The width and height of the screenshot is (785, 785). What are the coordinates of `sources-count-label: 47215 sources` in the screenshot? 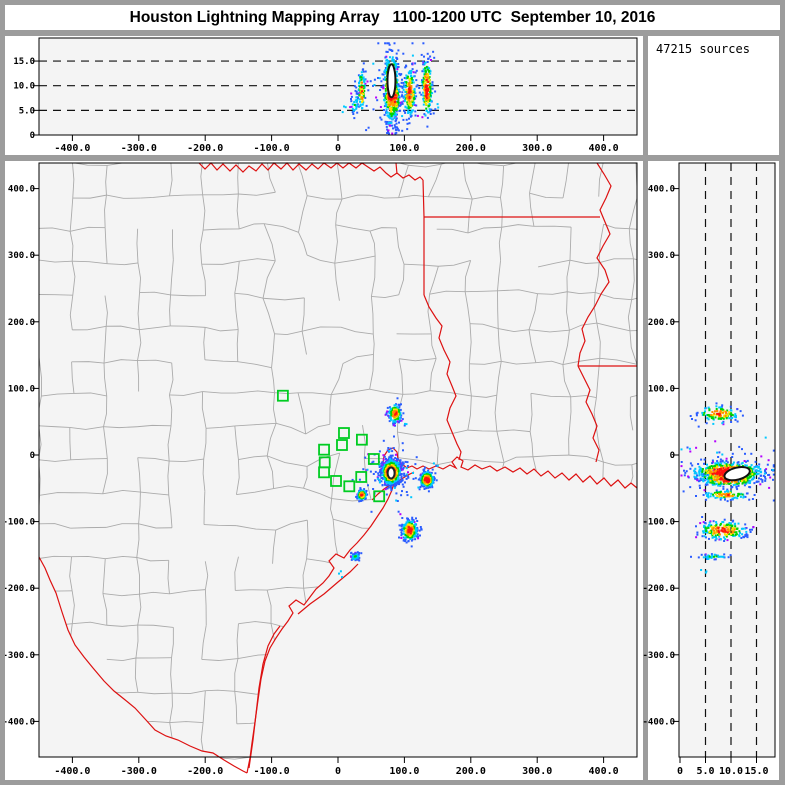 It's located at (703, 49).